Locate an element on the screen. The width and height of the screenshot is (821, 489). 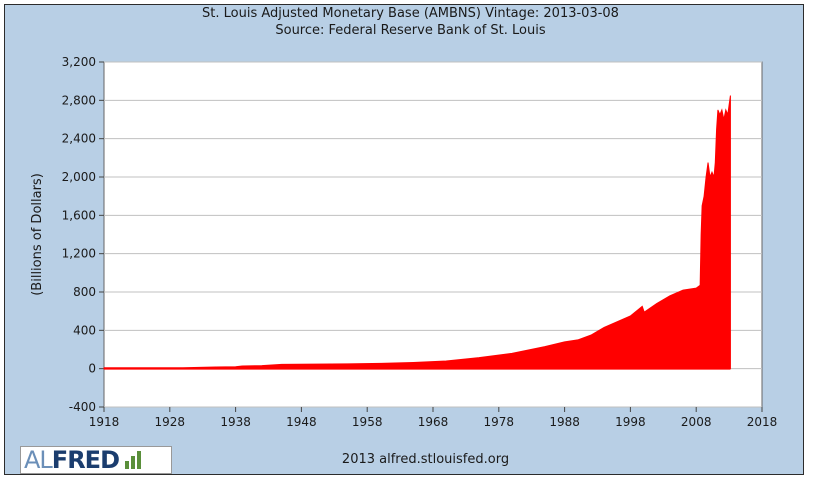
y-tick-label: 3,200 is located at coordinates (79, 62).